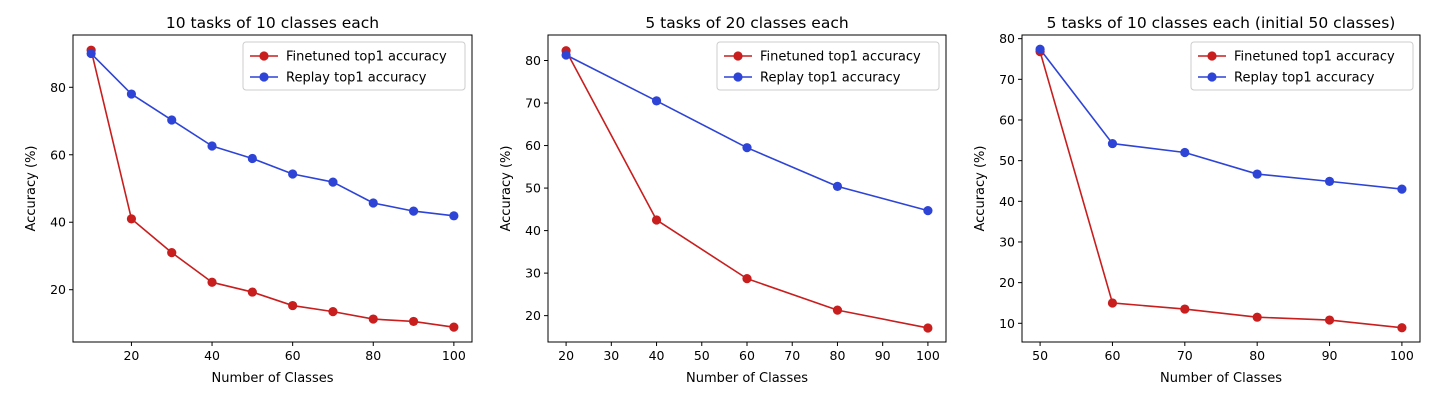 Image resolution: width=1439 pixels, height=400 pixels. What do you see at coordinates (1007, 160) in the screenshot?
I see `y-tick-label: 50` at bounding box center [1007, 160].